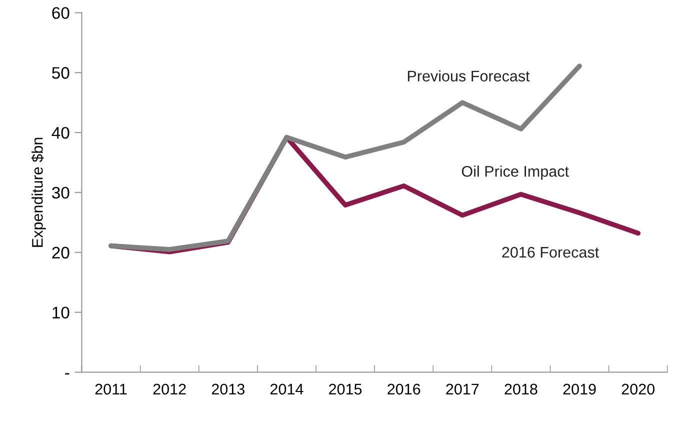 Image resolution: width=681 pixels, height=423 pixels. What do you see at coordinates (61, 73) in the screenshot?
I see `y-tick-label: 50` at bounding box center [61, 73].